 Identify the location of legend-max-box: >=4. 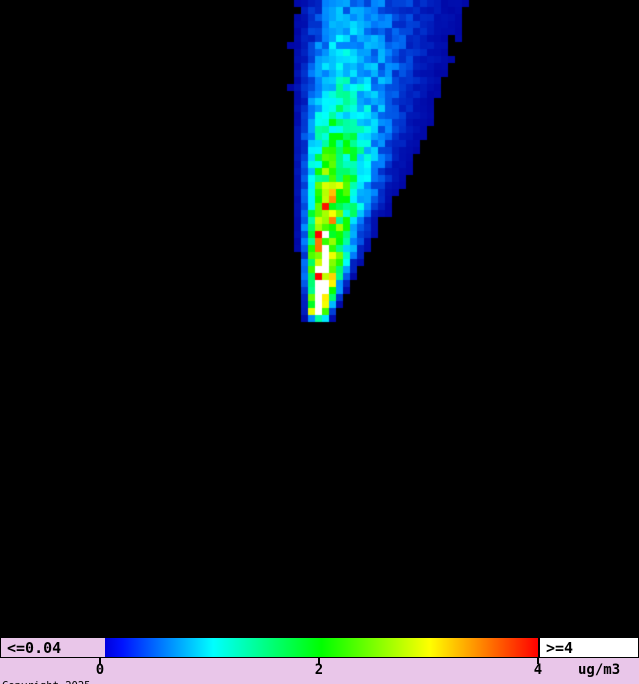
(588, 647).